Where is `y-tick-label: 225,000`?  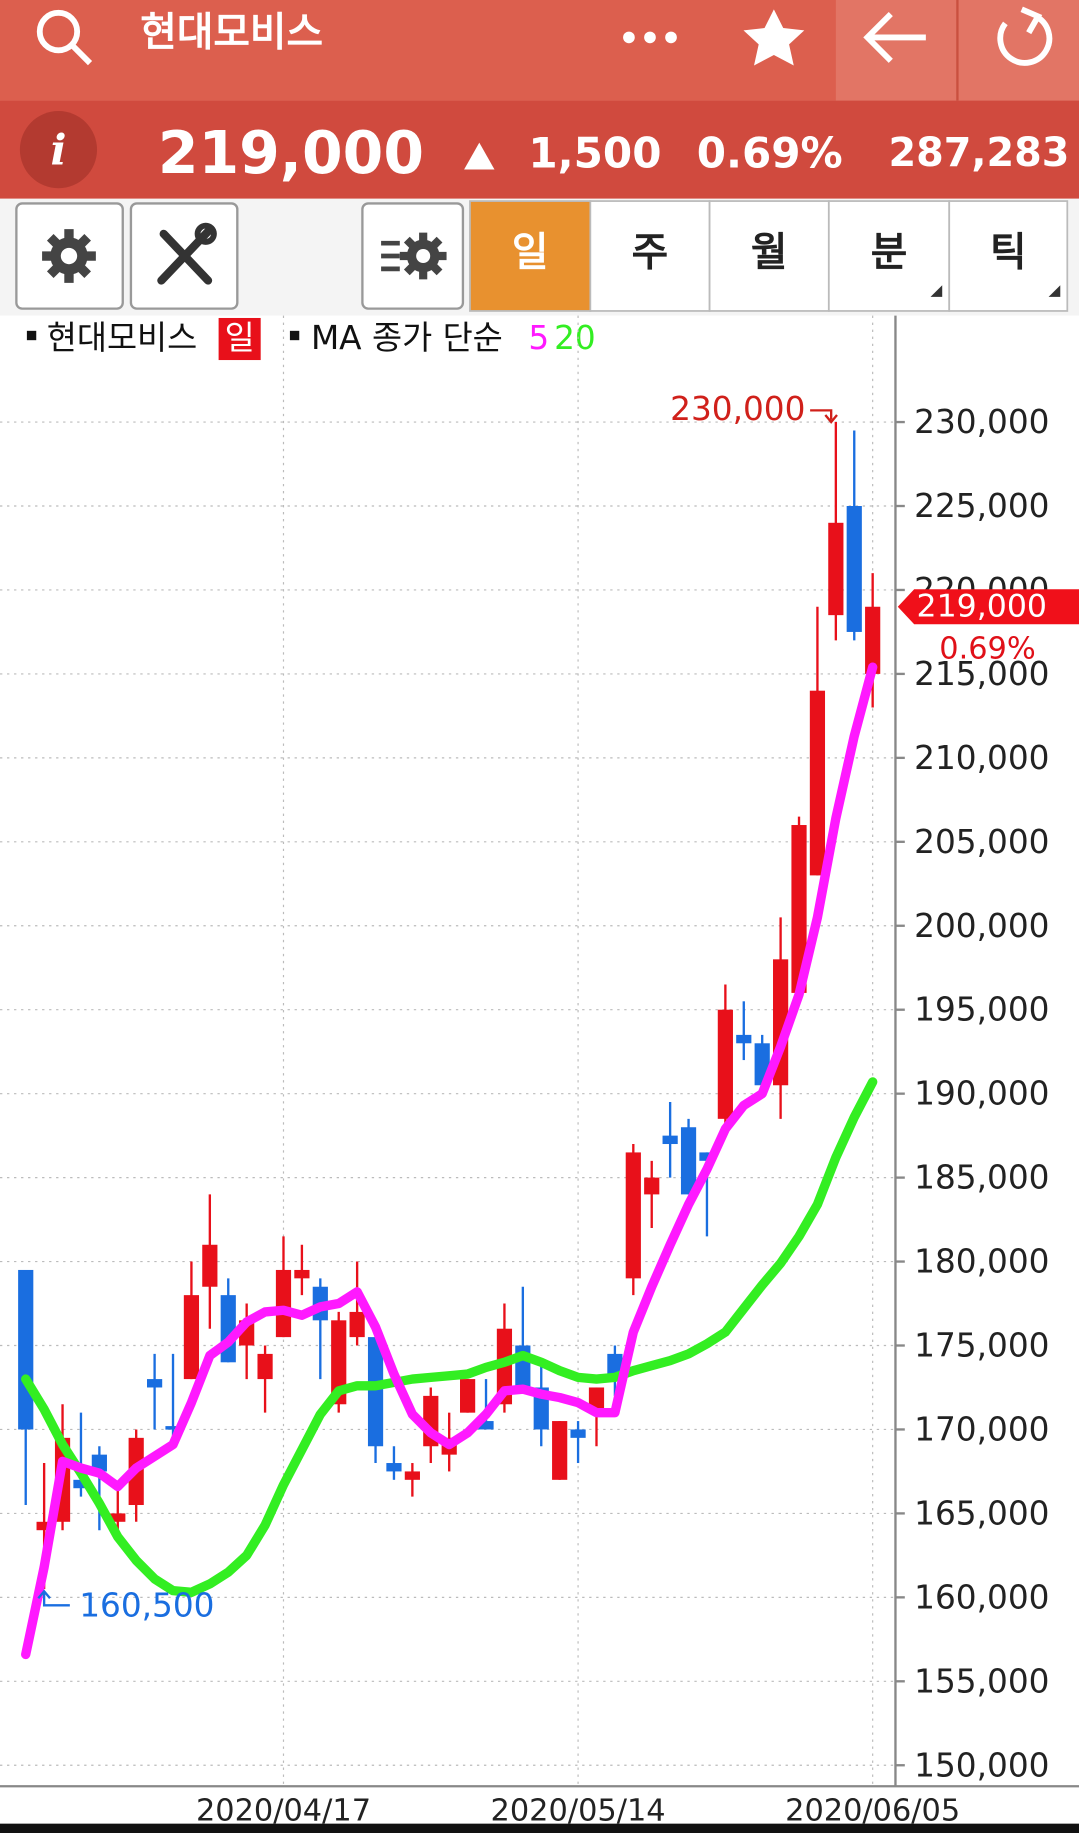 y-tick-label: 225,000 is located at coordinates (981, 506).